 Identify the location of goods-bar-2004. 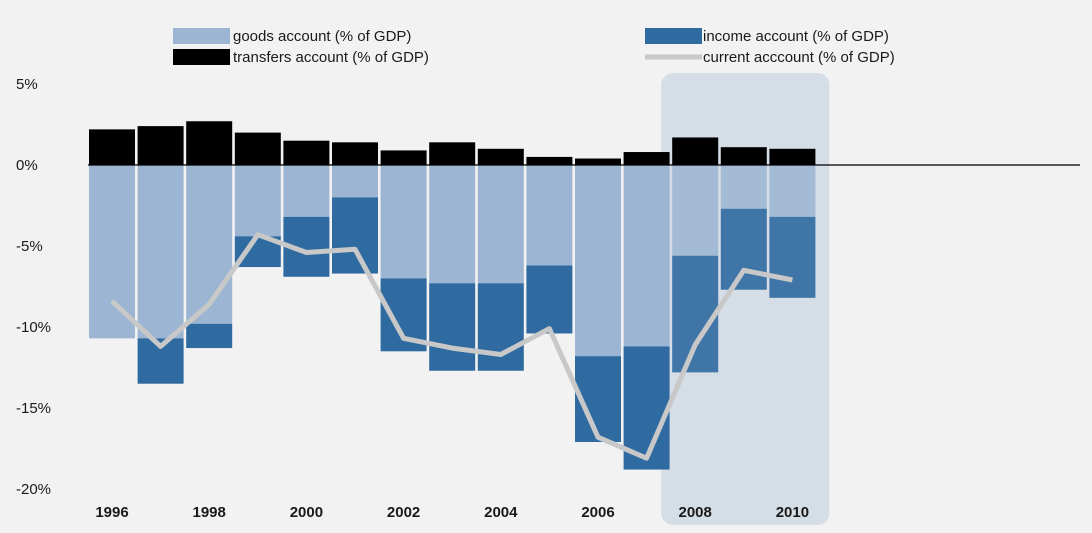
(500, 224).